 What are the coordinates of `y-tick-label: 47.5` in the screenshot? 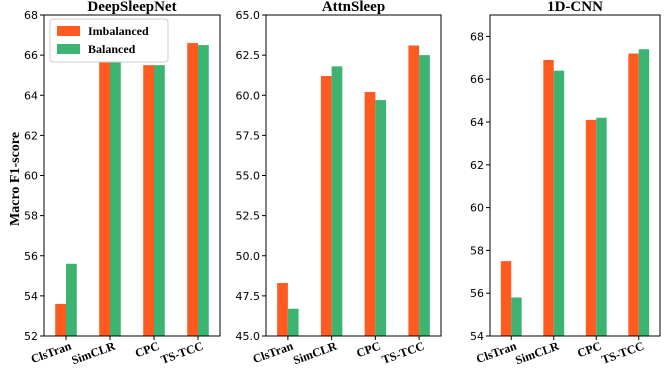 It's located at (248, 296).